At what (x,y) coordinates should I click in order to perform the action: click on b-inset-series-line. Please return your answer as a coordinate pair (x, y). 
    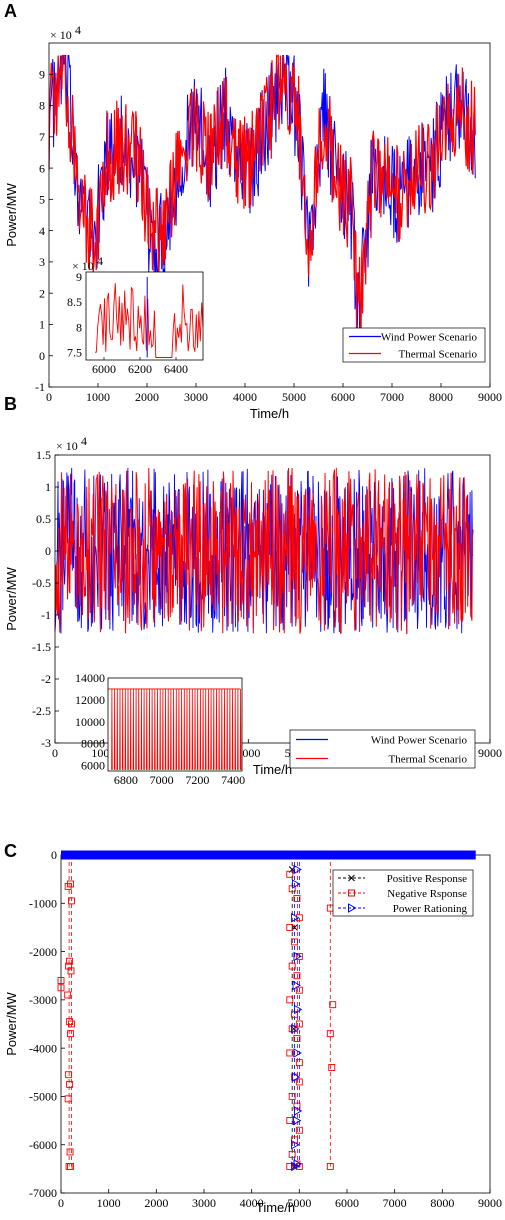
    Looking at the image, I should click on (176, 729).